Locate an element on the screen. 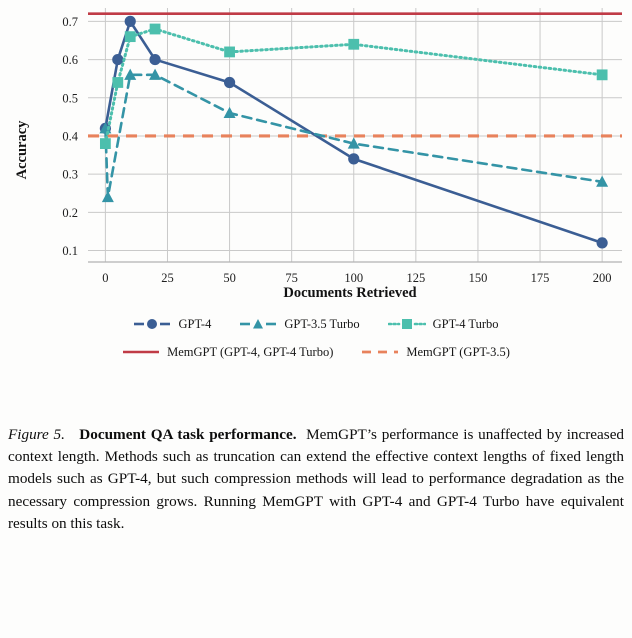 The width and height of the screenshot is (632, 638). legend-key-memgpt-gpt4-solid-line is located at coordinates (141, 352).